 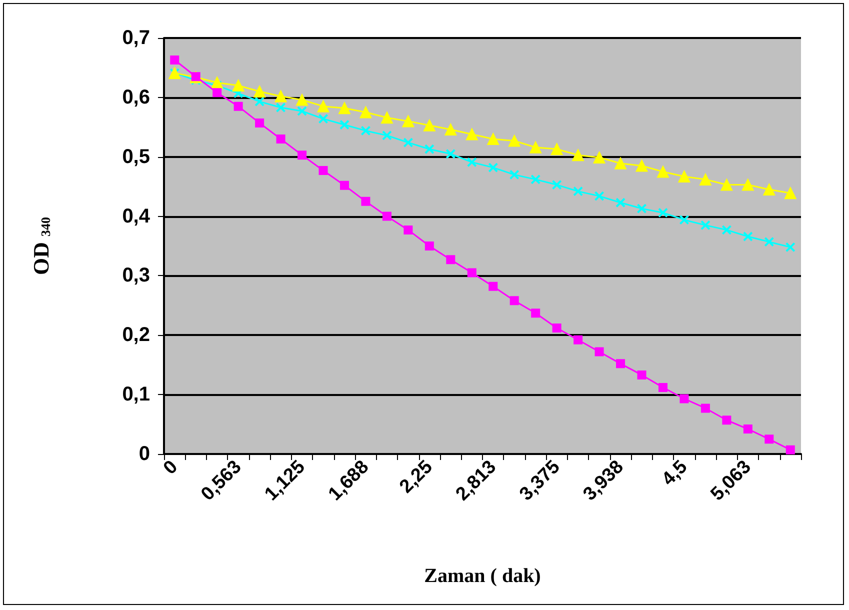 I want to click on y-axis-title: OD 340, so click(x=41, y=246).